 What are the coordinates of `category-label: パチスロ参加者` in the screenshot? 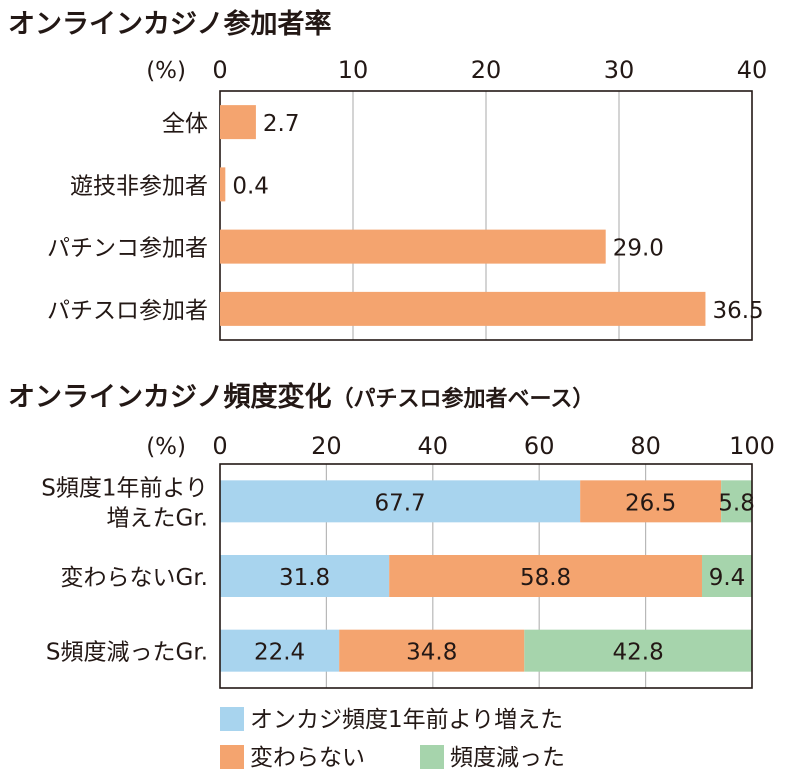 It's located at (127, 311).